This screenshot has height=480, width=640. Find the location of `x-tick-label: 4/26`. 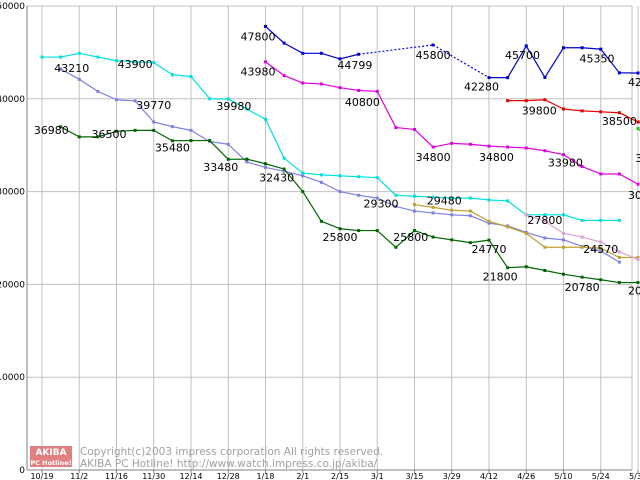

x-tick-label: 4/26 is located at coordinates (526, 476).